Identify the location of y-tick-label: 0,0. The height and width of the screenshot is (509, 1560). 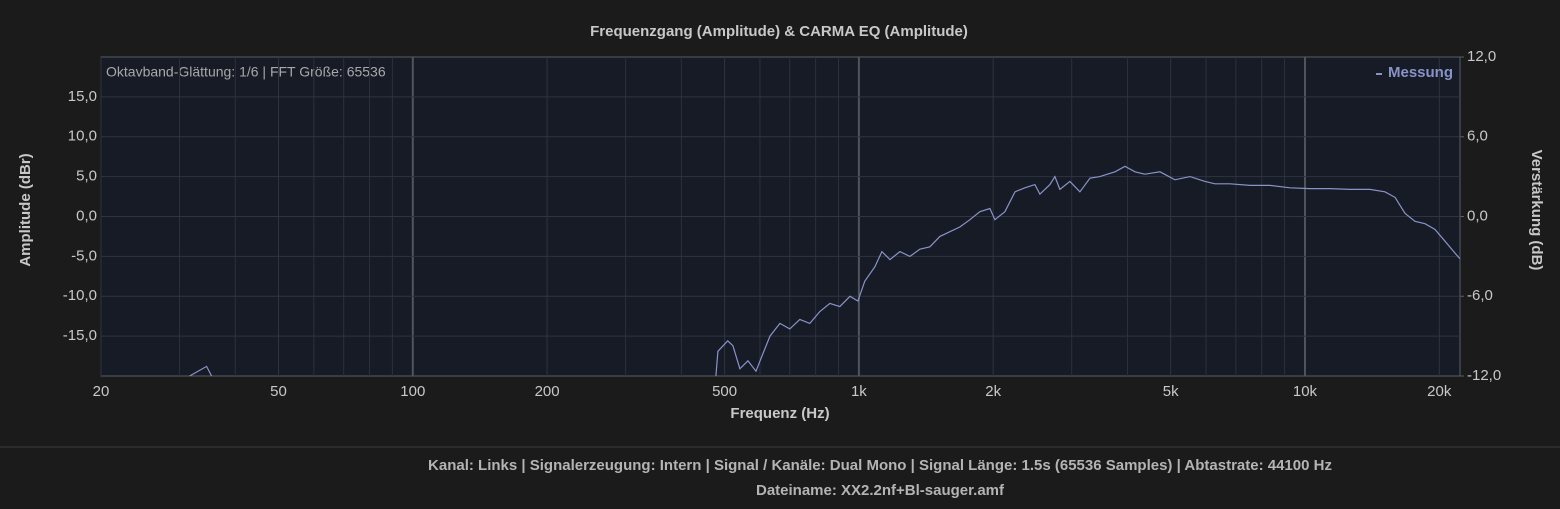
(86, 215).